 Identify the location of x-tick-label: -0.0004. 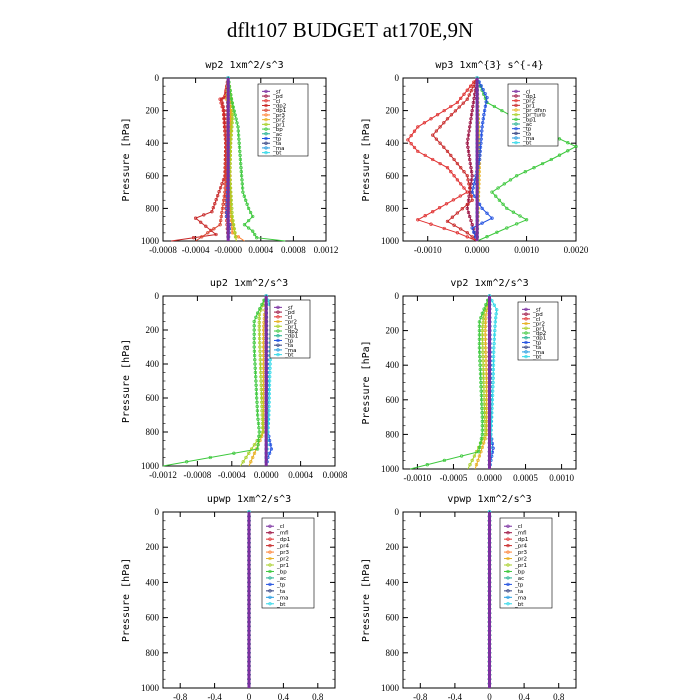
(232, 475).